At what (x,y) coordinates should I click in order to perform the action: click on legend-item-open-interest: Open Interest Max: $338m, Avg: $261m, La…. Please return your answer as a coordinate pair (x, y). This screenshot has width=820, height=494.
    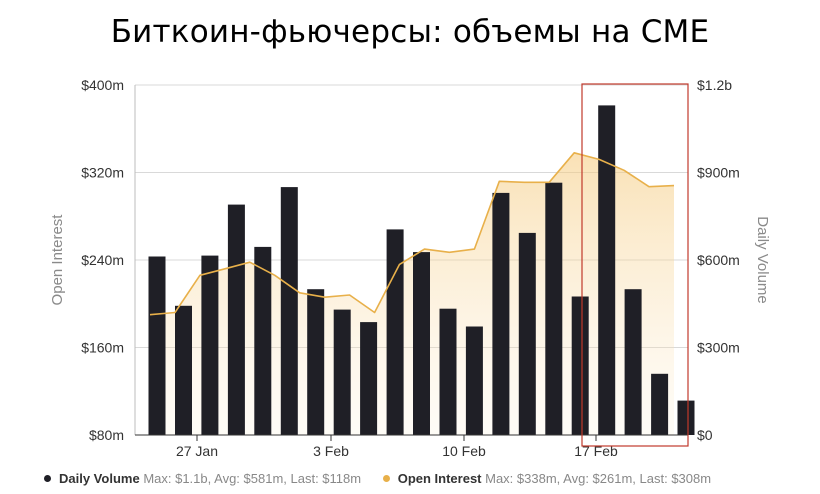
    Looking at the image, I should click on (547, 478).